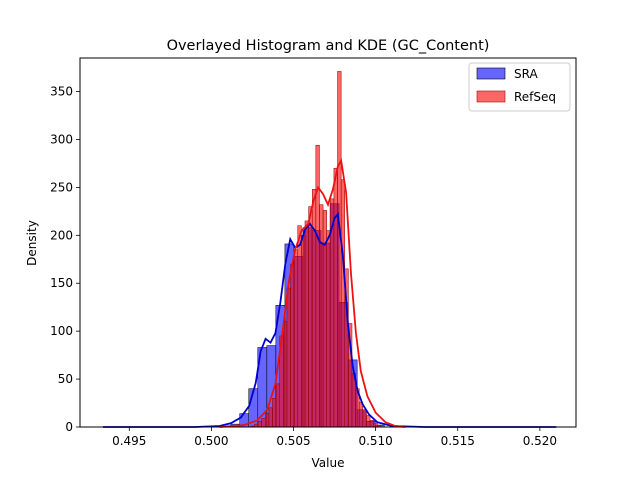 This screenshot has height=480, width=640. Describe the element at coordinates (491, 96) in the screenshot. I see `legend-swatch-refseq` at that location.